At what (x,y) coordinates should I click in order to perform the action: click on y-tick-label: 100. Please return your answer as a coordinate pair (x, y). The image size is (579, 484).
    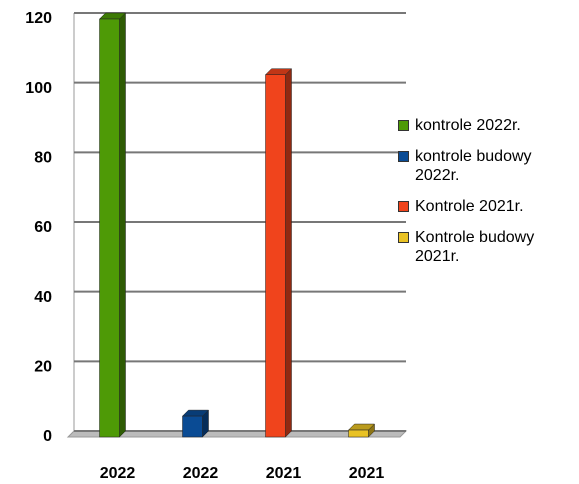
    Looking at the image, I should click on (38, 88).